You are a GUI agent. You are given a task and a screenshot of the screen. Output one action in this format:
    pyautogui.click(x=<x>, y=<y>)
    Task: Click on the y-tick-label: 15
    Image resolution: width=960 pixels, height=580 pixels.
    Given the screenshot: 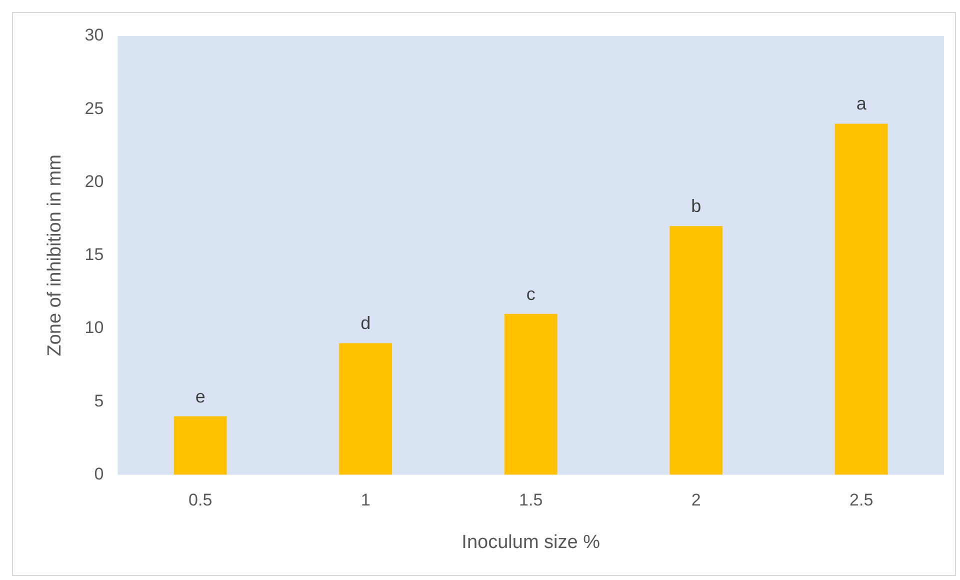 What is the action you would take?
    pyautogui.click(x=94, y=254)
    